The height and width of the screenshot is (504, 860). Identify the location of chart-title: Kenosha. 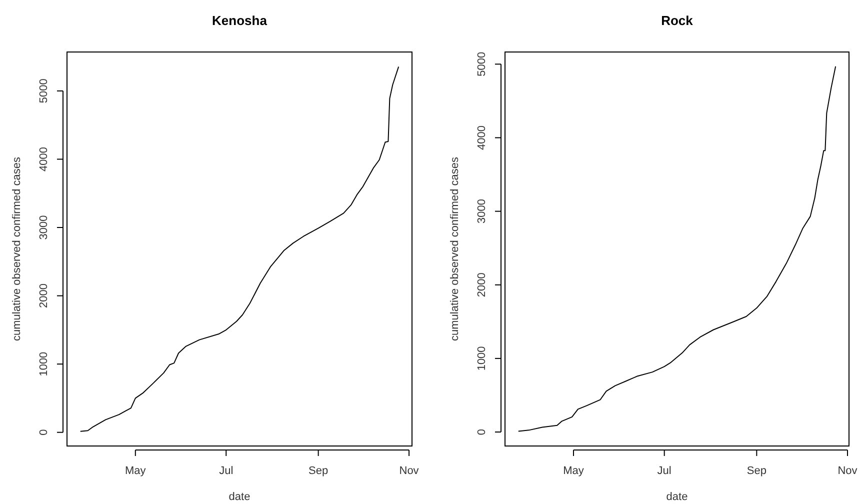
(240, 20).